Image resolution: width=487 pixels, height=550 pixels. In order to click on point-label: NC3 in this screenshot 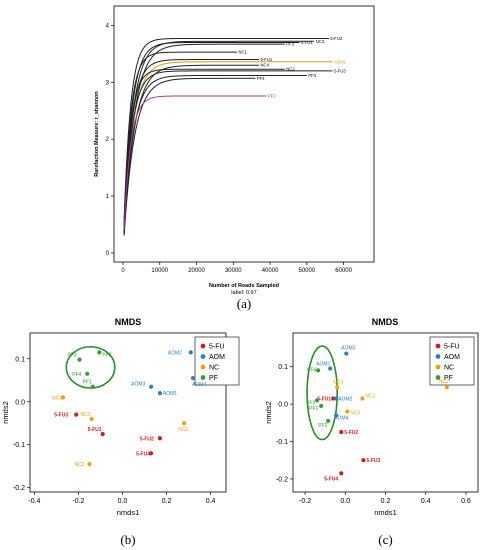, I will do `click(86, 415)`.